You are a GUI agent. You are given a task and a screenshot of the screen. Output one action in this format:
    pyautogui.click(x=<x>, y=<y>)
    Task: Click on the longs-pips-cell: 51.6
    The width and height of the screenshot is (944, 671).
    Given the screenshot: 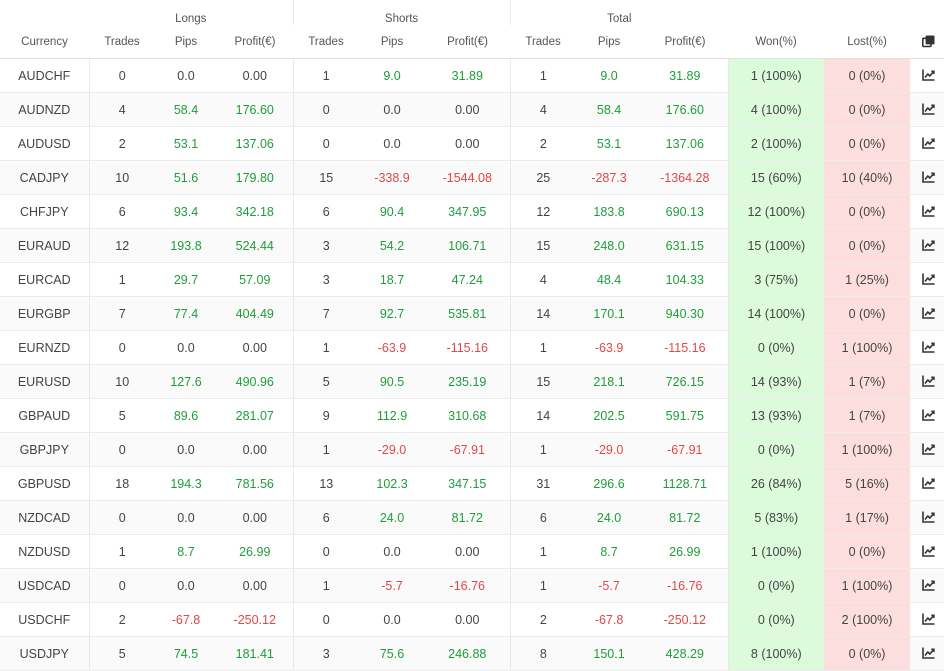 What is the action you would take?
    pyautogui.click(x=186, y=177)
    